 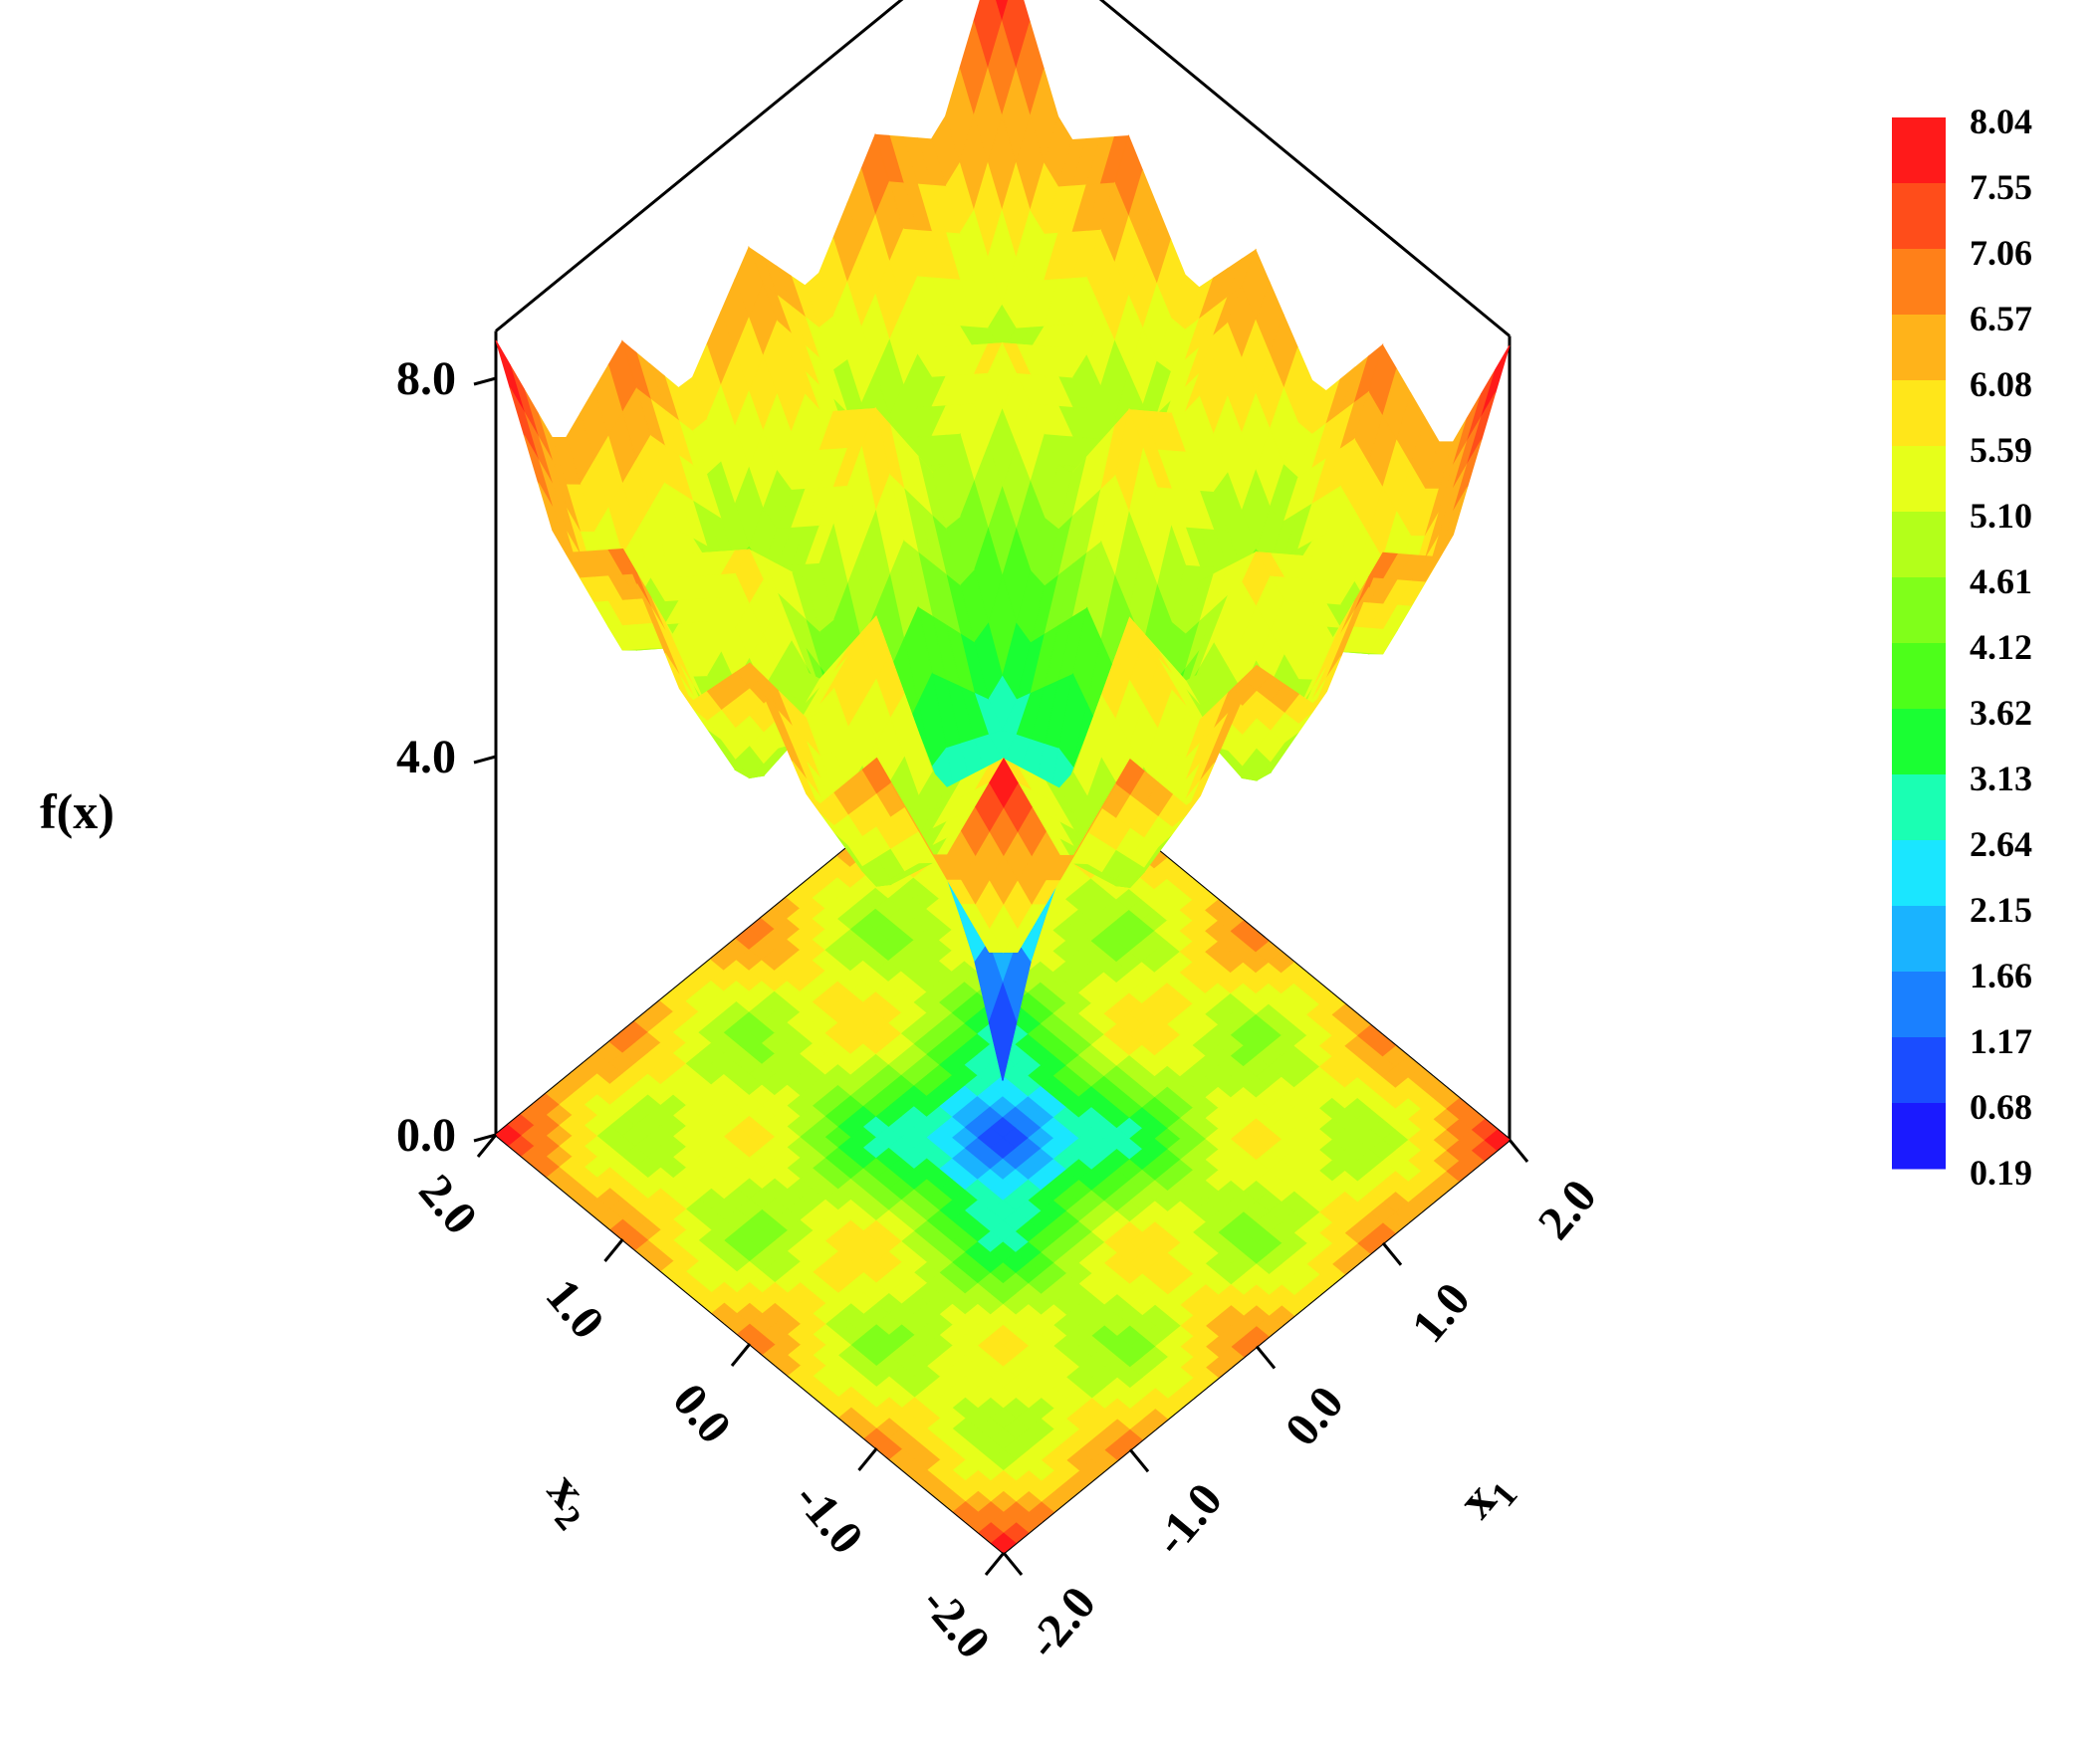 I want to click on x1-tick-label: -2.0, so click(x=1061, y=1622).